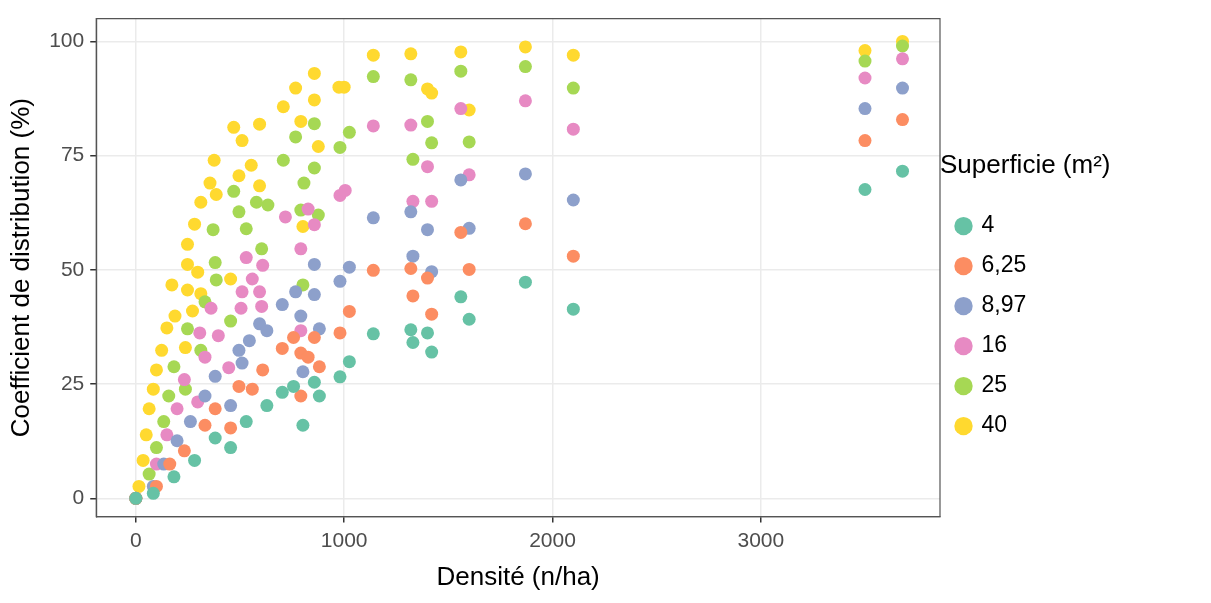 This screenshot has width=1211, height=603. Describe the element at coordinates (552, 539) in the screenshot. I see `x-tick-label: 2000` at that location.